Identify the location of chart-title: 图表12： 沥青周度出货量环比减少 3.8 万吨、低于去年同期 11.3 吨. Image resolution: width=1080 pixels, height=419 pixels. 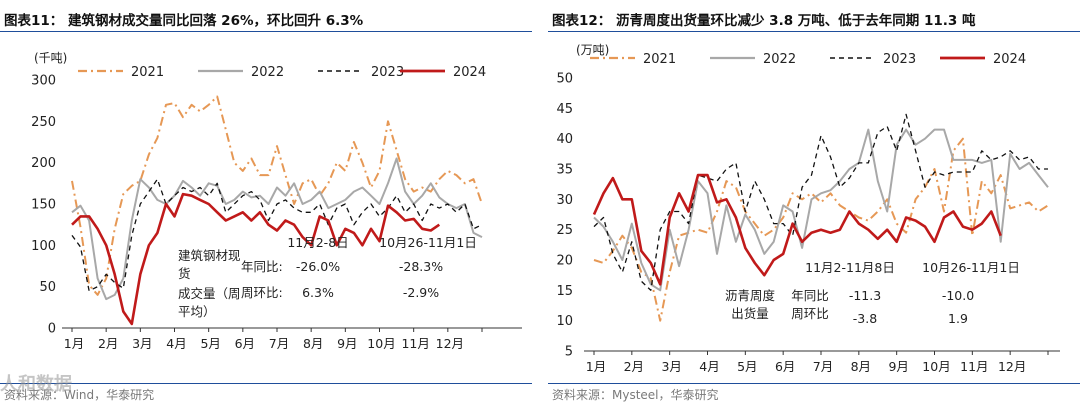
(764, 21).